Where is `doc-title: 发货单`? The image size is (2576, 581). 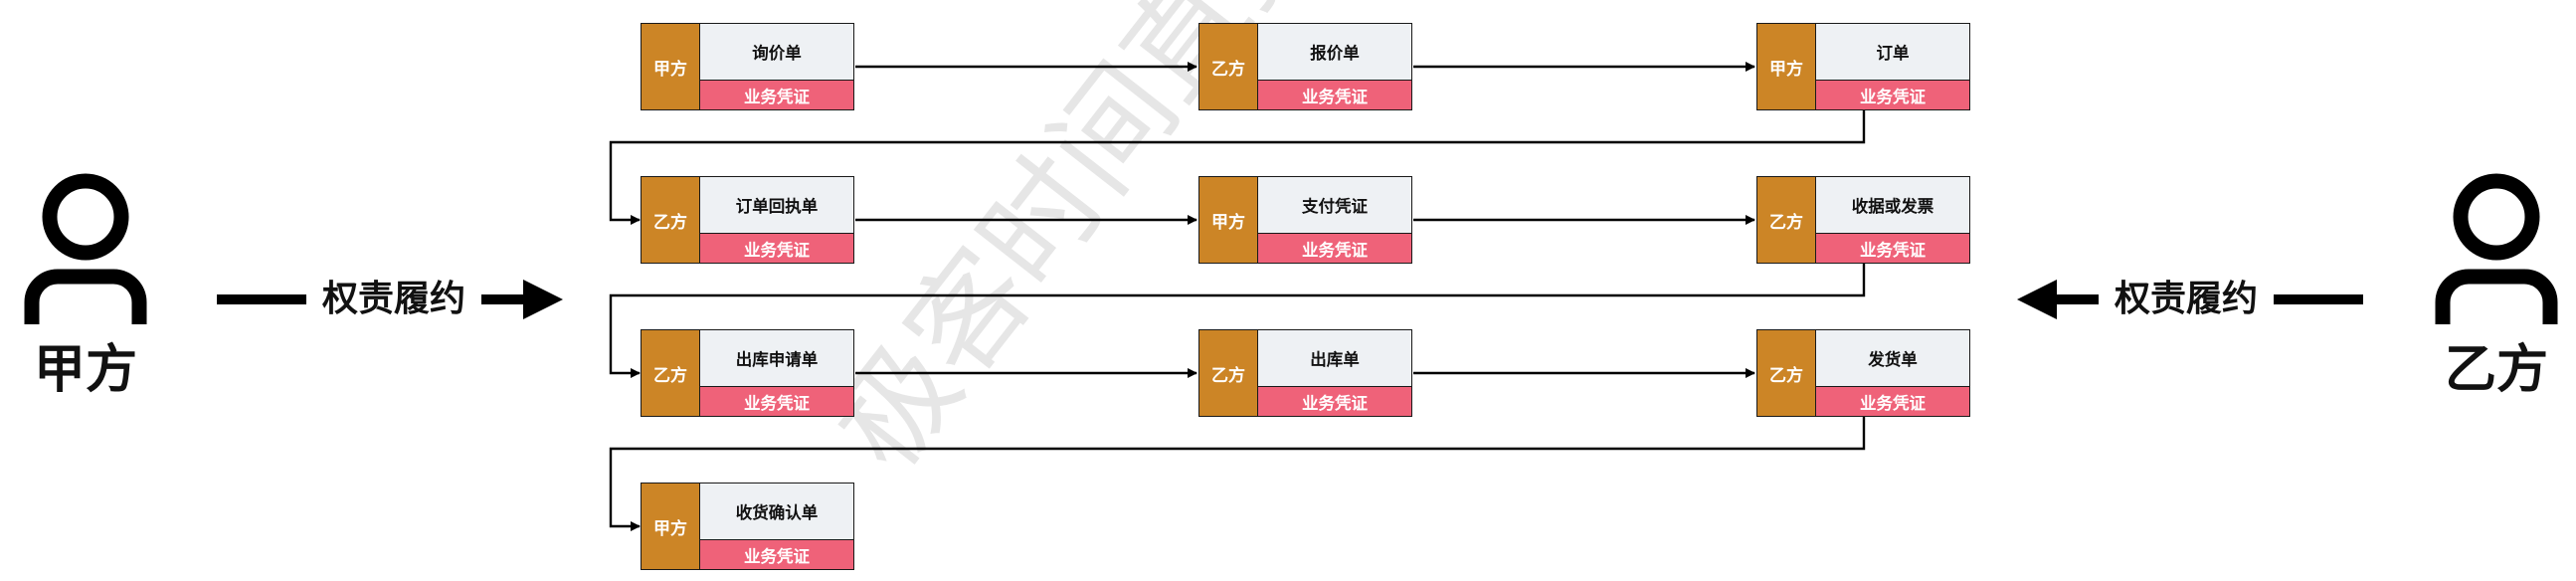
doc-title: 发货单 is located at coordinates (1892, 358).